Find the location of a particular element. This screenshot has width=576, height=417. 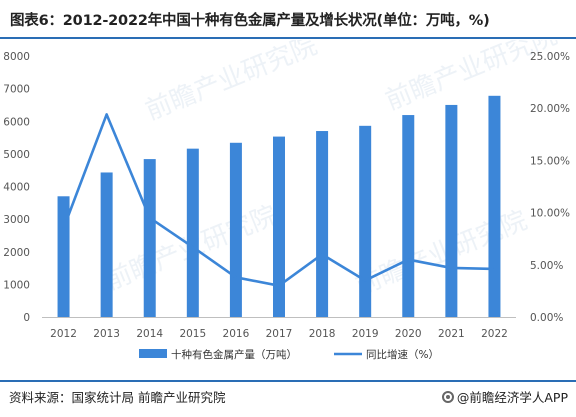

x-tick-label: 2021 is located at coordinates (451, 334).